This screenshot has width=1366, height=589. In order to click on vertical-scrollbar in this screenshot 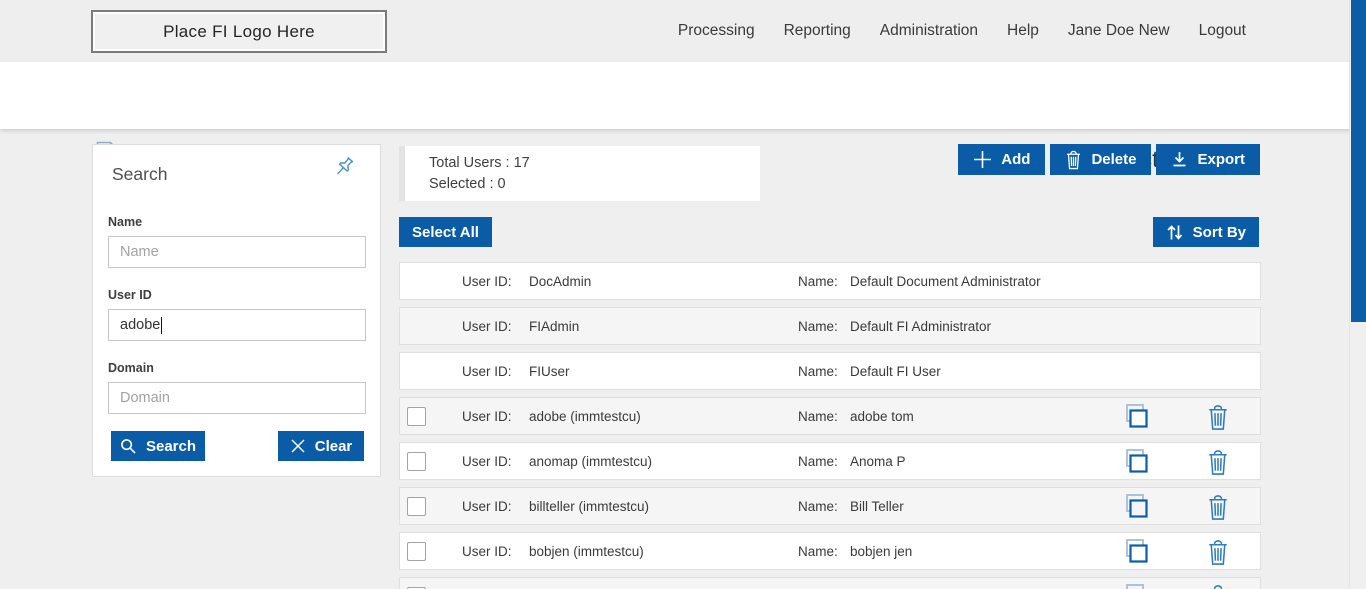, I will do `click(1357, 294)`.